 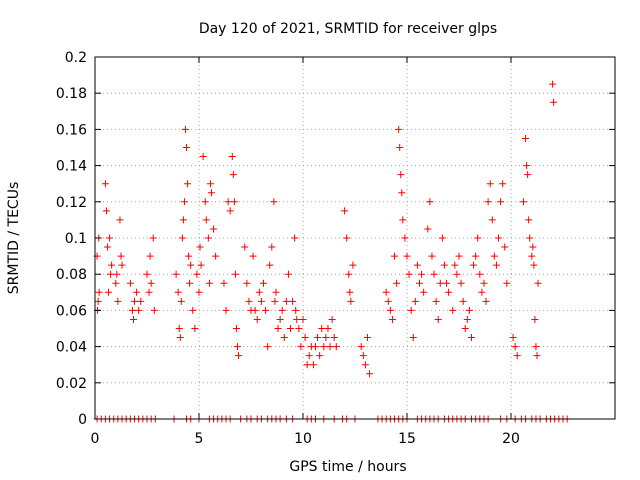 What do you see at coordinates (347, 467) in the screenshot?
I see `x-axis-label: GPS time / hours` at bounding box center [347, 467].